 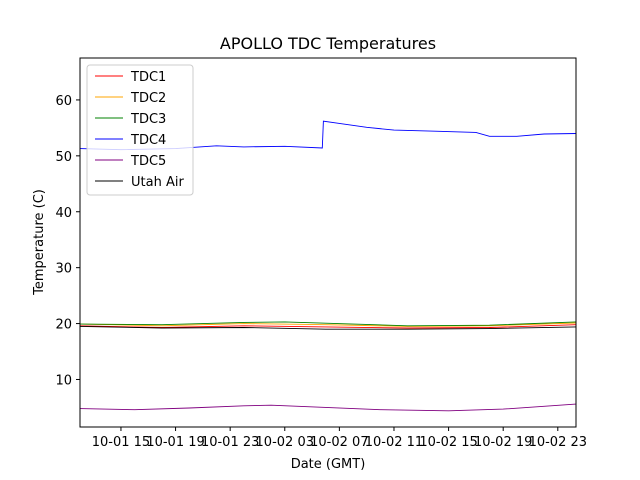 I want to click on series-line-tdc5, so click(x=328, y=407).